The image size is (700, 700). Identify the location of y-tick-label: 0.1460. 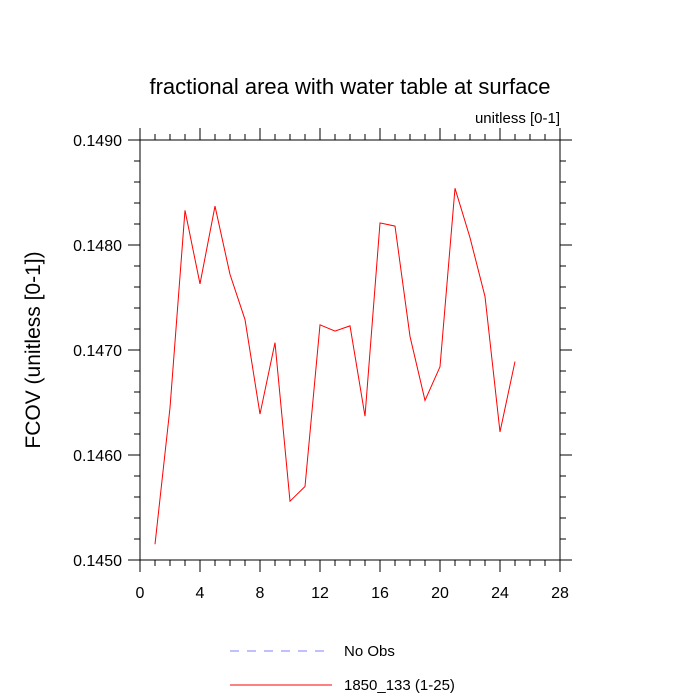
(97, 456).